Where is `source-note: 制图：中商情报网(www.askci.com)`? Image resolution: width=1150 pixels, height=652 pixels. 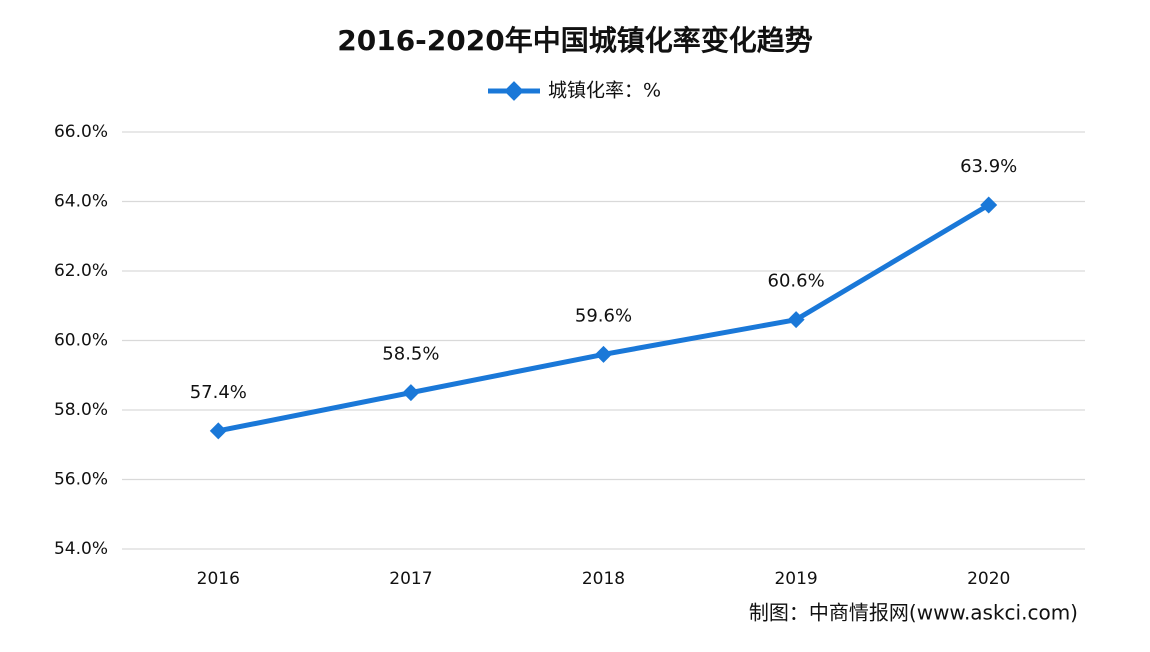 source-note: 制图：中商情报网(www.askci.com) is located at coordinates (913, 613).